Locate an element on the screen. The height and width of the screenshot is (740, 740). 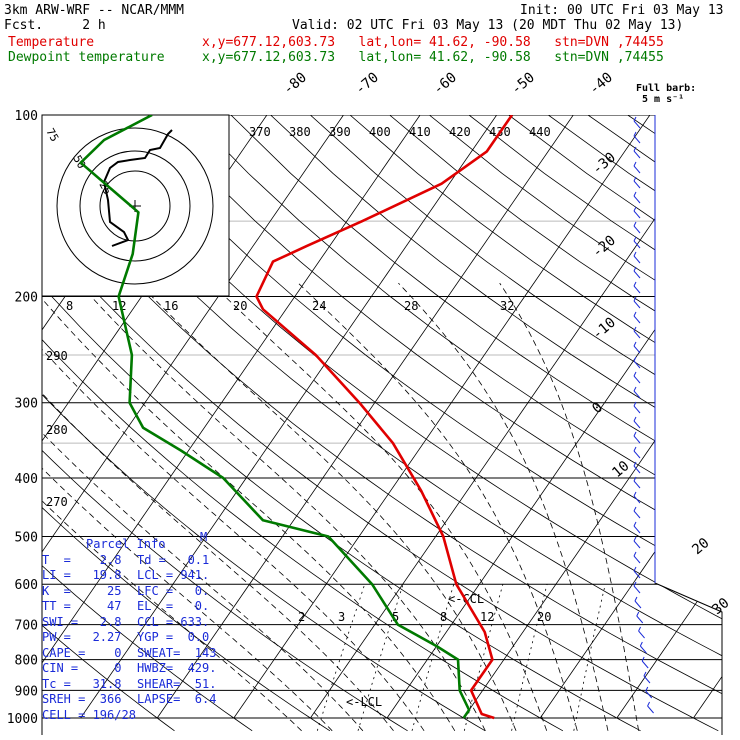
parcel-info-title: Parcel Info is located at coordinates (126, 544).